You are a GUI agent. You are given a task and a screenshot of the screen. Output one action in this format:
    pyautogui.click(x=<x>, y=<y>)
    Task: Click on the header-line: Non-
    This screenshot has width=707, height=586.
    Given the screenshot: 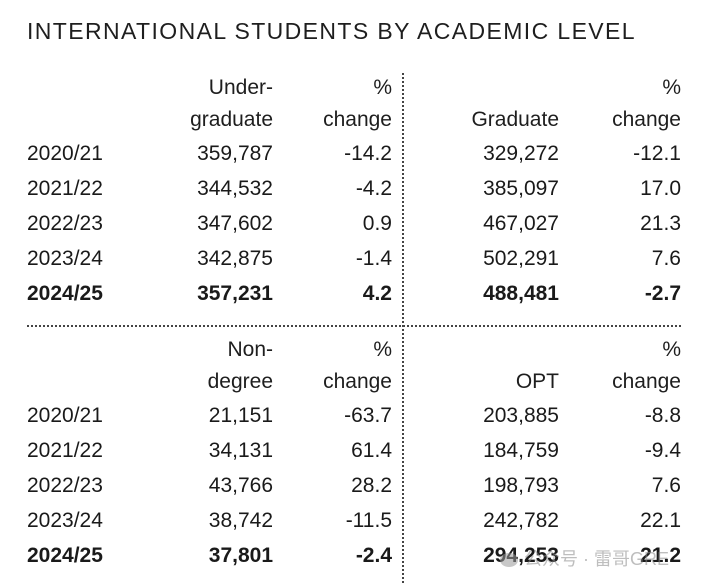 What is the action you would take?
    pyautogui.click(x=250, y=349)
    